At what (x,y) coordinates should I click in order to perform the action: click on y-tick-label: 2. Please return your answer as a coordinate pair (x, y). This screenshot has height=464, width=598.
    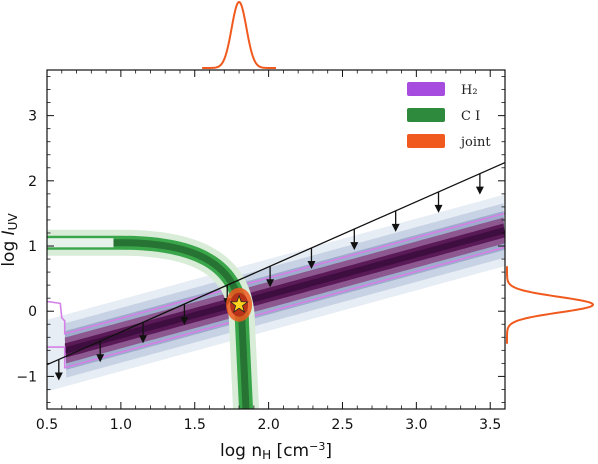
    Looking at the image, I should click on (32, 182).